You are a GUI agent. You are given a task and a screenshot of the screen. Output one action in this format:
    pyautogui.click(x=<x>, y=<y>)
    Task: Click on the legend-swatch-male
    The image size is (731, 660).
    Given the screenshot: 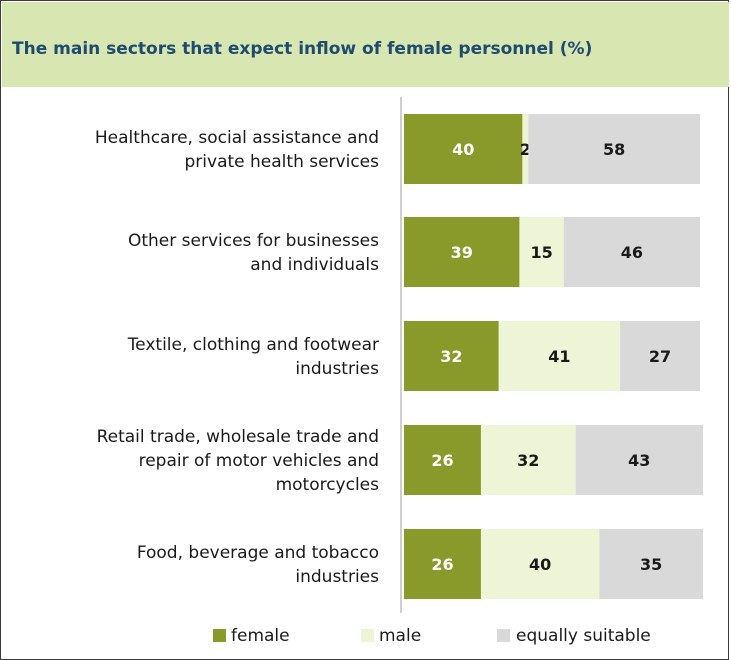 What is the action you would take?
    pyautogui.click(x=367, y=635)
    